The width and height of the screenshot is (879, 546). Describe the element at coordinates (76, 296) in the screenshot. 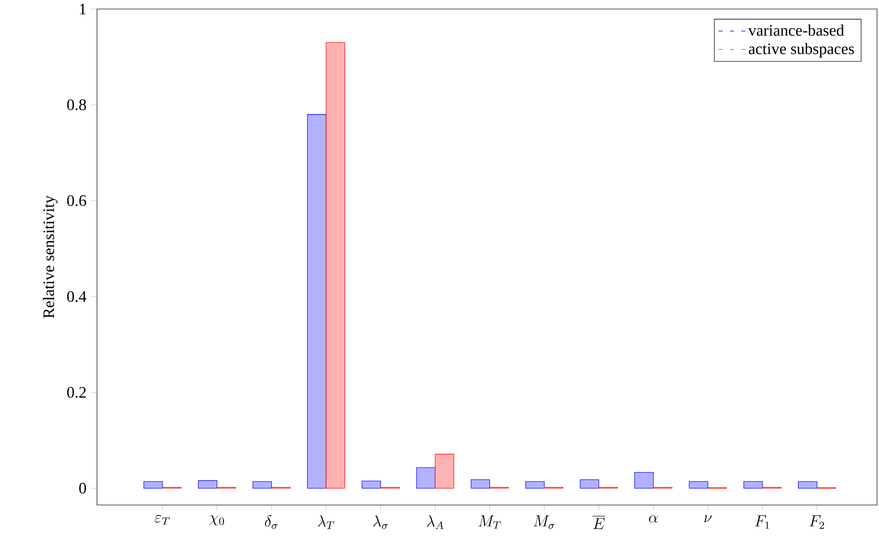

I see `y-tick-label: 0.4` at that location.